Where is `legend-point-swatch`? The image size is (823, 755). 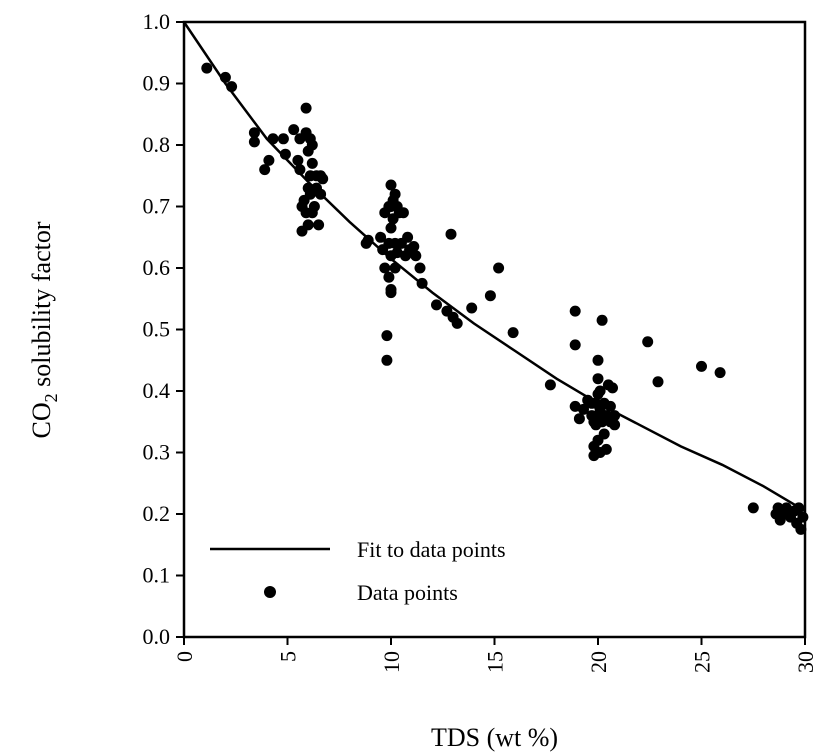 legend-point-swatch is located at coordinates (270, 592).